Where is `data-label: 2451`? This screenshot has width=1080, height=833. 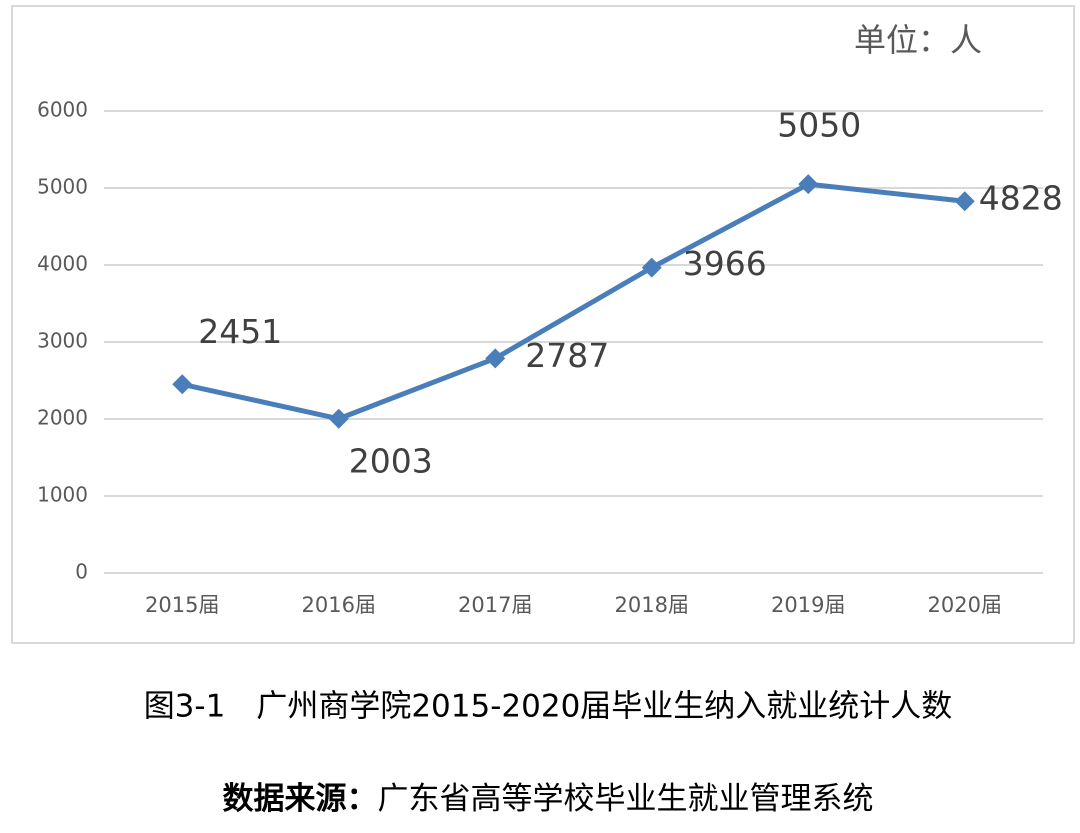 data-label: 2451 is located at coordinates (240, 331).